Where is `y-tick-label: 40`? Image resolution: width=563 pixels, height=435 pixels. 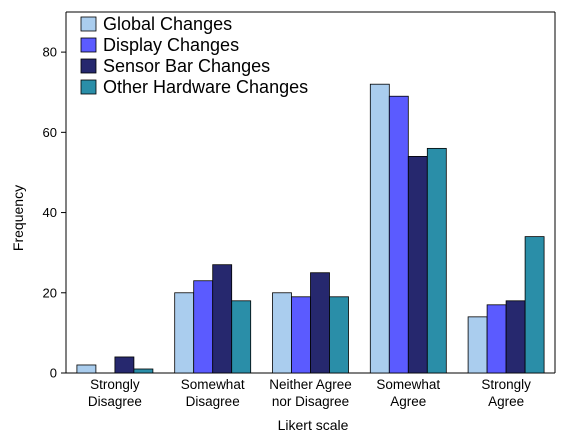
y-tick-label: 40 is located at coordinates (50, 212).